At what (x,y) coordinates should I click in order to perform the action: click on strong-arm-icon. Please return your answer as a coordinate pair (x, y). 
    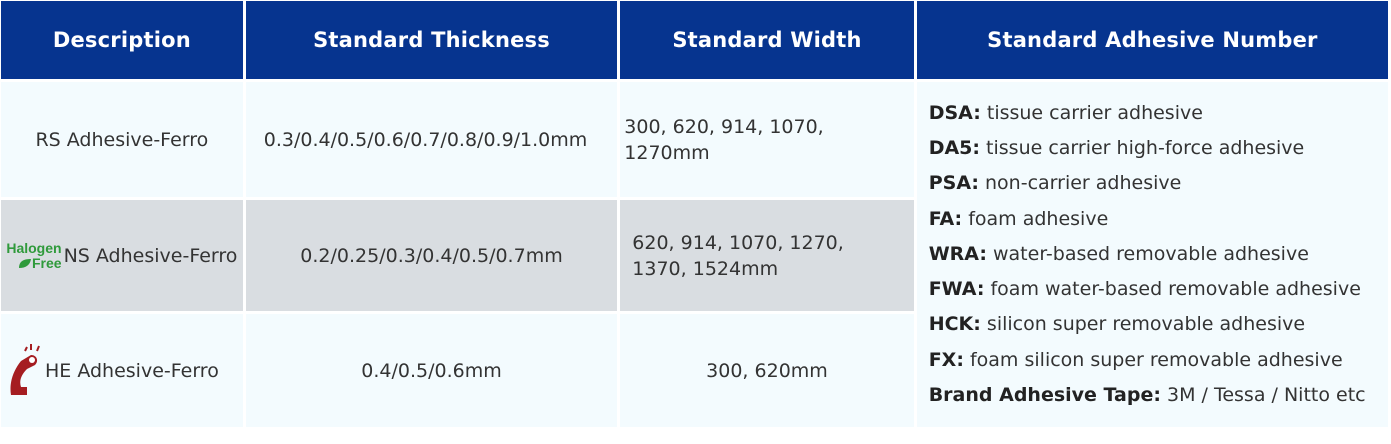
    Looking at the image, I should click on (25, 369).